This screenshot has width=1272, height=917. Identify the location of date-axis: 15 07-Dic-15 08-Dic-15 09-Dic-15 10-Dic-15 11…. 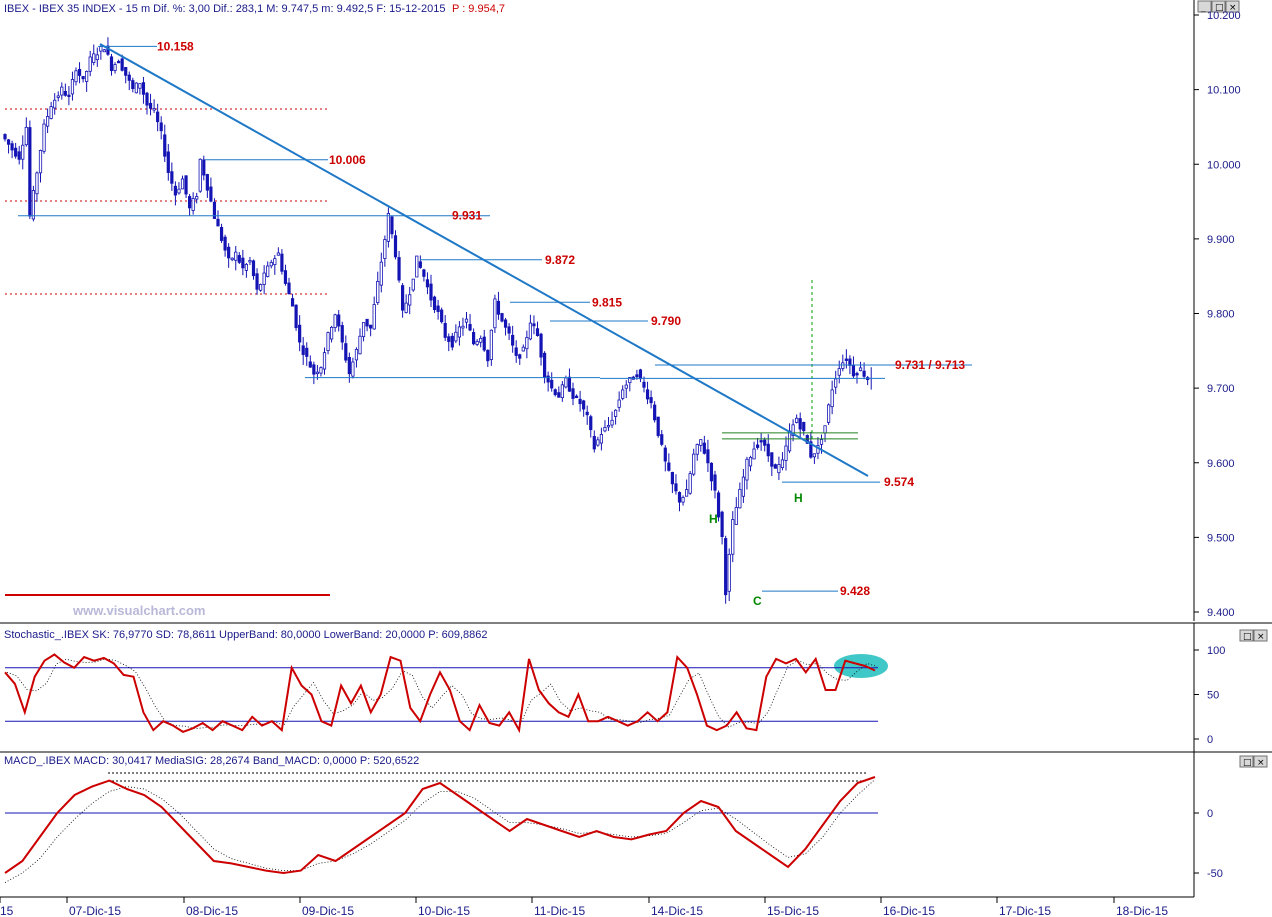
(597, 906).